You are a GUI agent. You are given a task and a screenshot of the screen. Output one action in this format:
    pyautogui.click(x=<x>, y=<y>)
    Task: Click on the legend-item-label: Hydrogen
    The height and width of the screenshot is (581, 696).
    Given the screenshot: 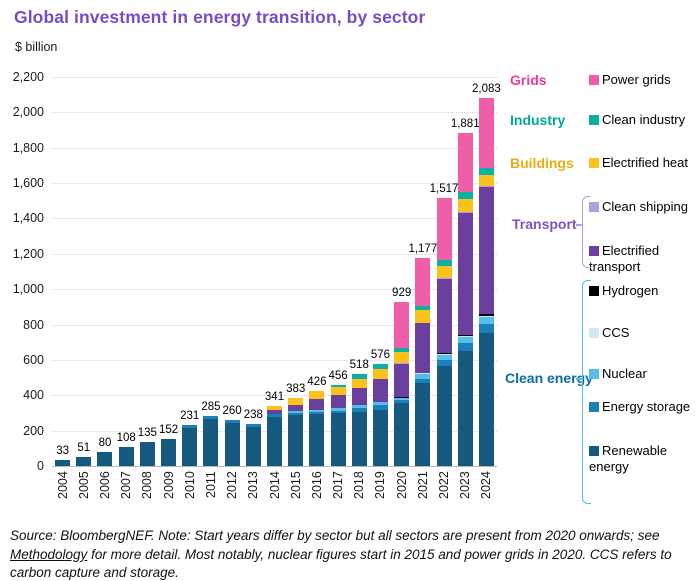 What is the action you would take?
    pyautogui.click(x=630, y=290)
    